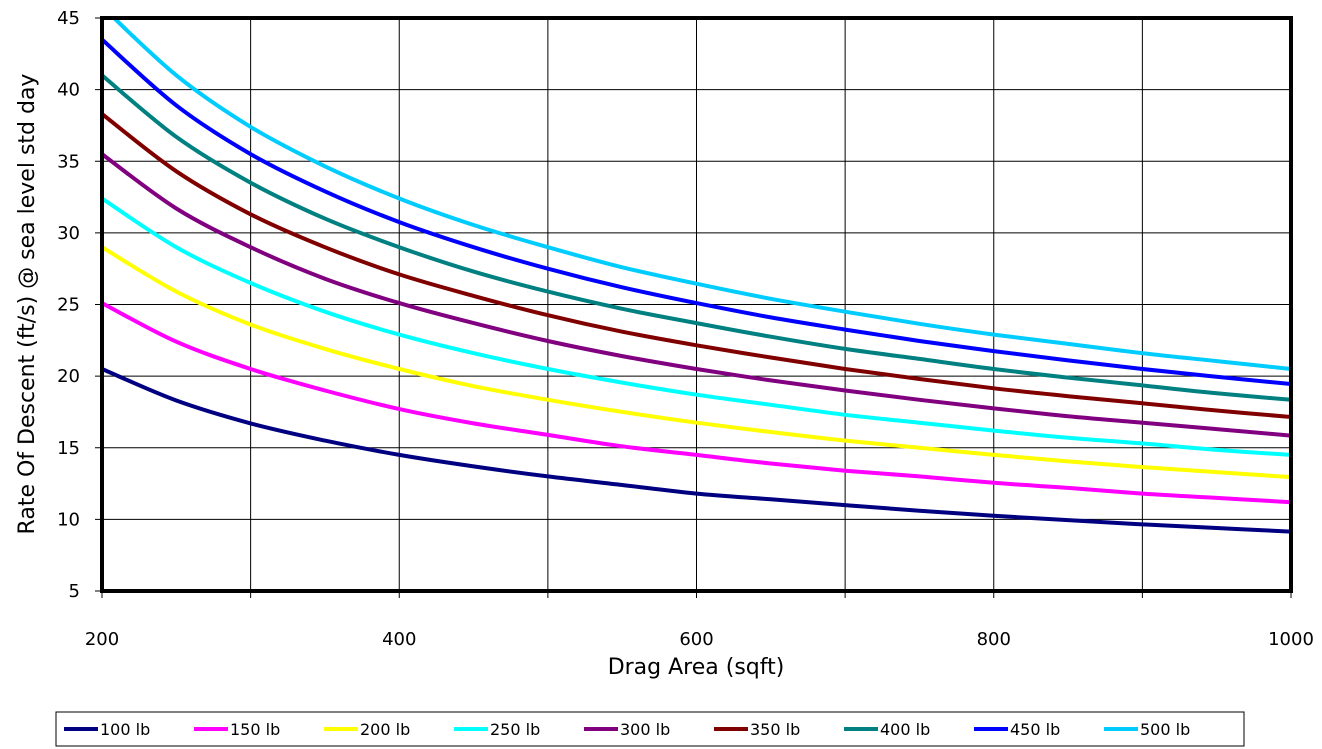 This screenshot has width=1322, height=749. I want to click on y-tick-label: 5, so click(74, 591).